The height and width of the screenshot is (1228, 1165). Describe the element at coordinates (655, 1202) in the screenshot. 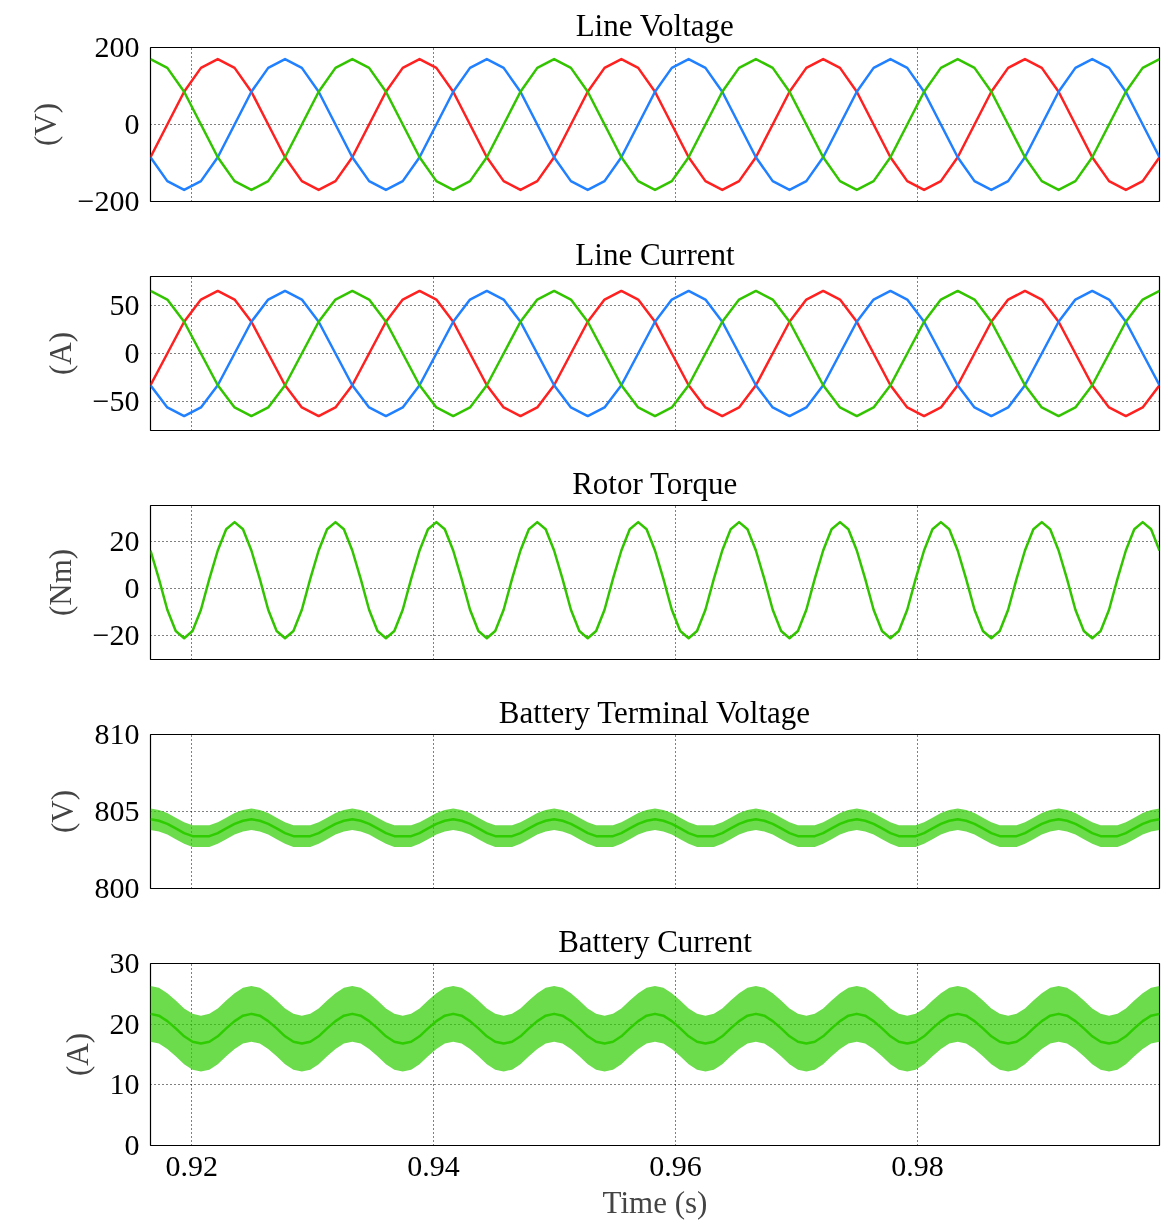

I see `x-axis-title: Time (s)` at that location.